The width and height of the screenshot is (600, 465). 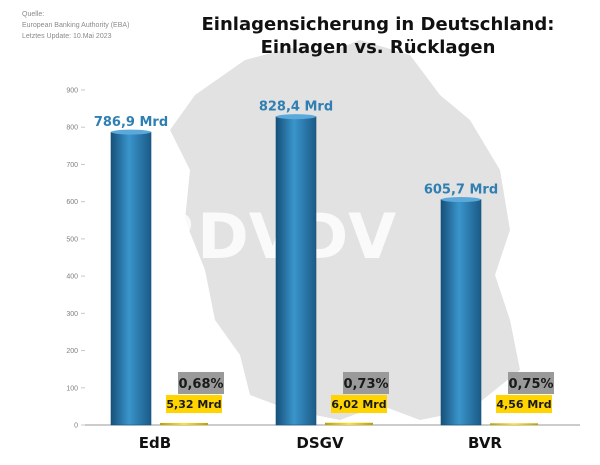 What do you see at coordinates (72, 202) in the screenshot?
I see `y-tick-label: 600` at bounding box center [72, 202].